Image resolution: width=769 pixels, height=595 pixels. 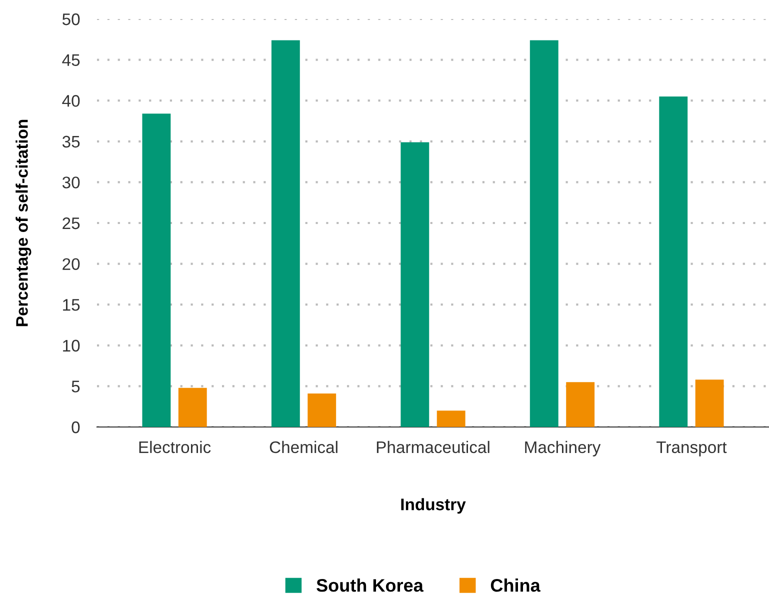 I want to click on y-tick-label: 25, so click(x=71, y=223).